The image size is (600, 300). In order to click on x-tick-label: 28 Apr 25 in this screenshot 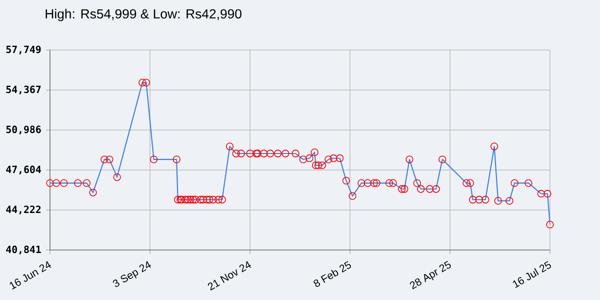, I will do `click(430, 275)`.